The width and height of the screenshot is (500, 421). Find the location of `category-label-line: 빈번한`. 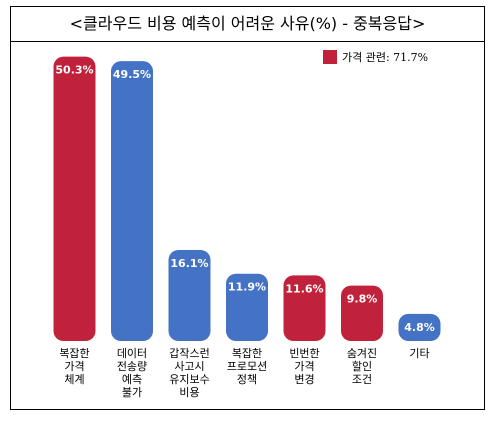

category-label-line: 빈번한 is located at coordinates (304, 353).